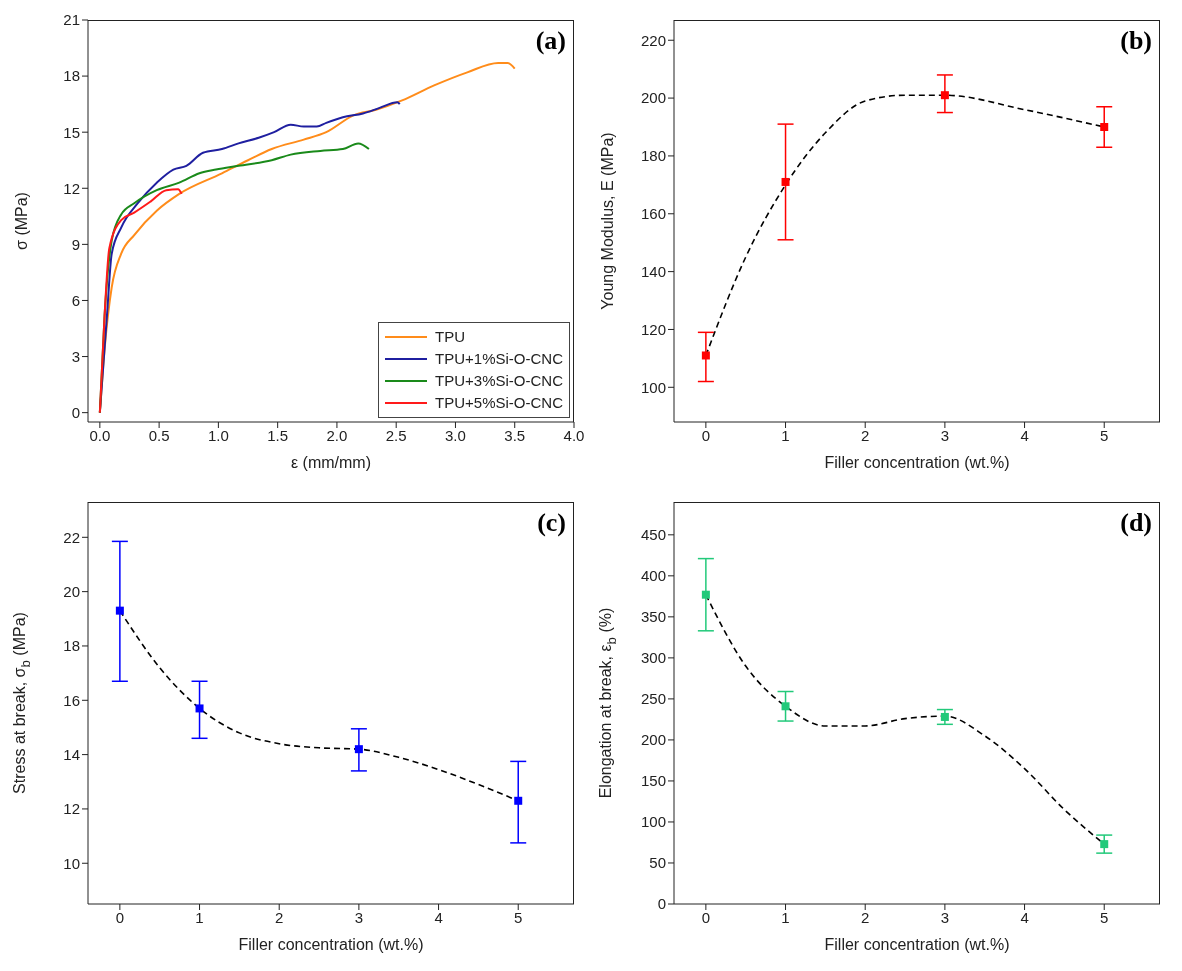 Image resolution: width=1182 pixels, height=971 pixels. What do you see at coordinates (499, 381) in the screenshot?
I see `legend-label: TPU+3%Si-O-CNC` at bounding box center [499, 381].